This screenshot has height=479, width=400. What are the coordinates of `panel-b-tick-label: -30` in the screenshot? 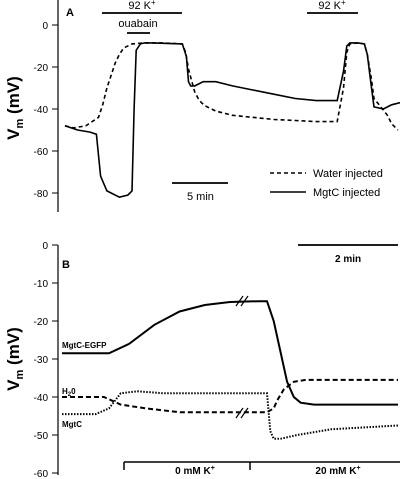 It's located at (41, 360).